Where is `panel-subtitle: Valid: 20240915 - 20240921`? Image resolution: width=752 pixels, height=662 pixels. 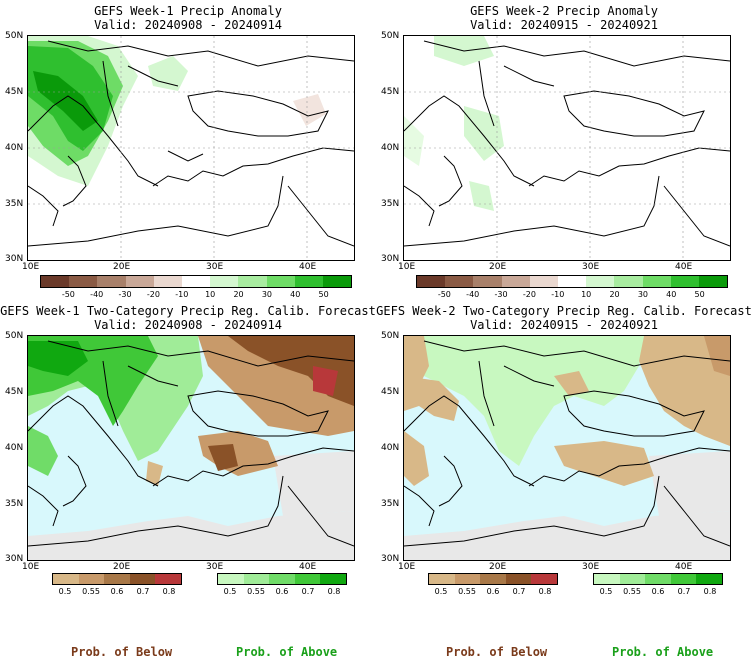 panel-subtitle: Valid: 20240915 - 20240921 is located at coordinates (564, 25).